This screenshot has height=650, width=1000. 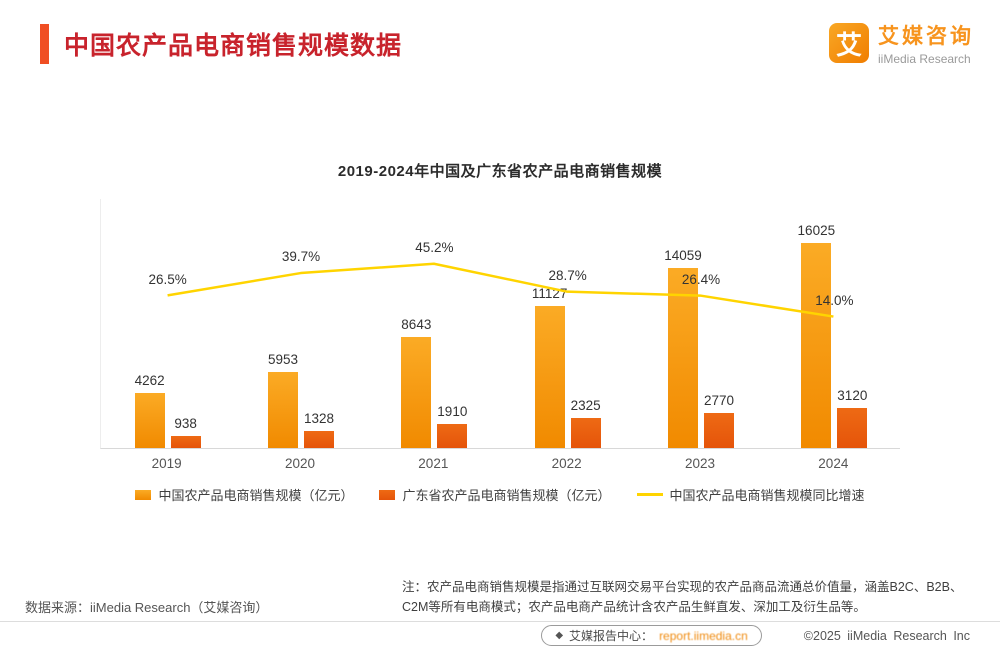 What do you see at coordinates (185, 424) in the screenshot?
I see `bar-value-label: 938` at bounding box center [185, 424].